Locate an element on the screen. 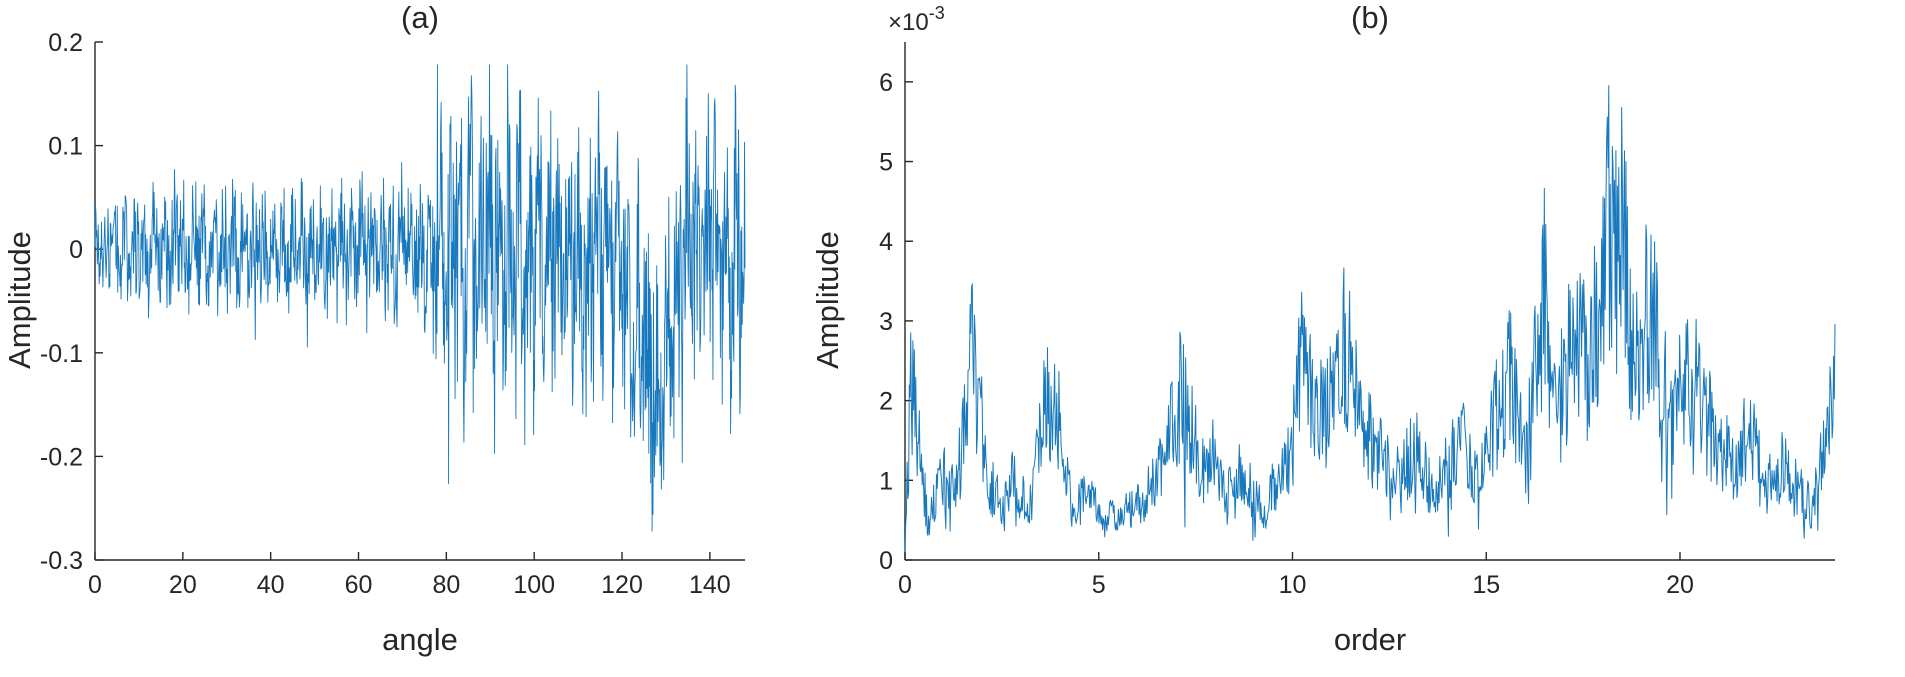  chart-b-y-exponent-base: ×10 is located at coordinates (908, 22).